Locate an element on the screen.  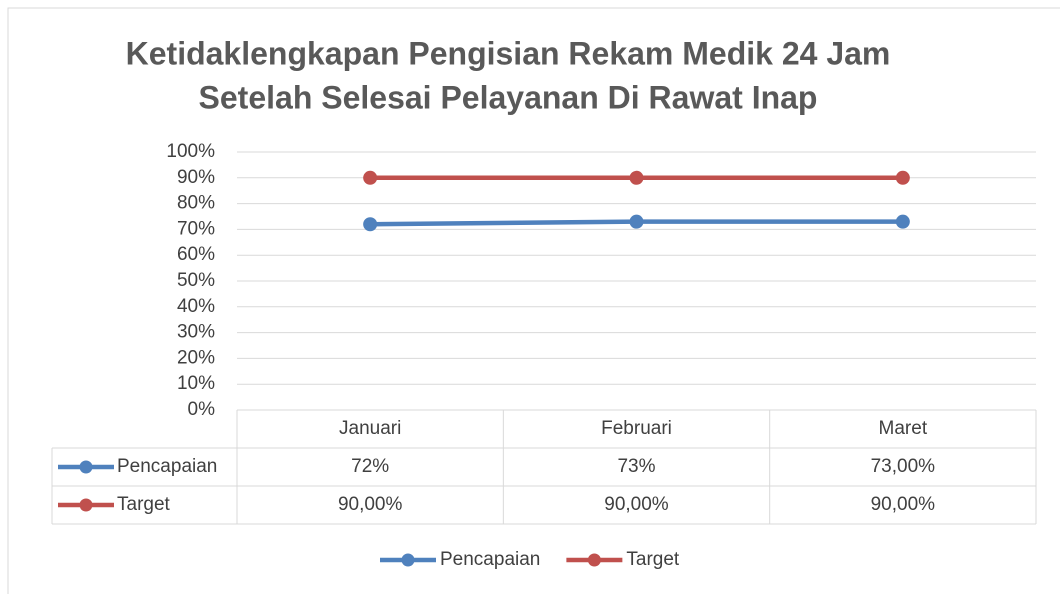
table-value: 73,00% is located at coordinates (903, 466).